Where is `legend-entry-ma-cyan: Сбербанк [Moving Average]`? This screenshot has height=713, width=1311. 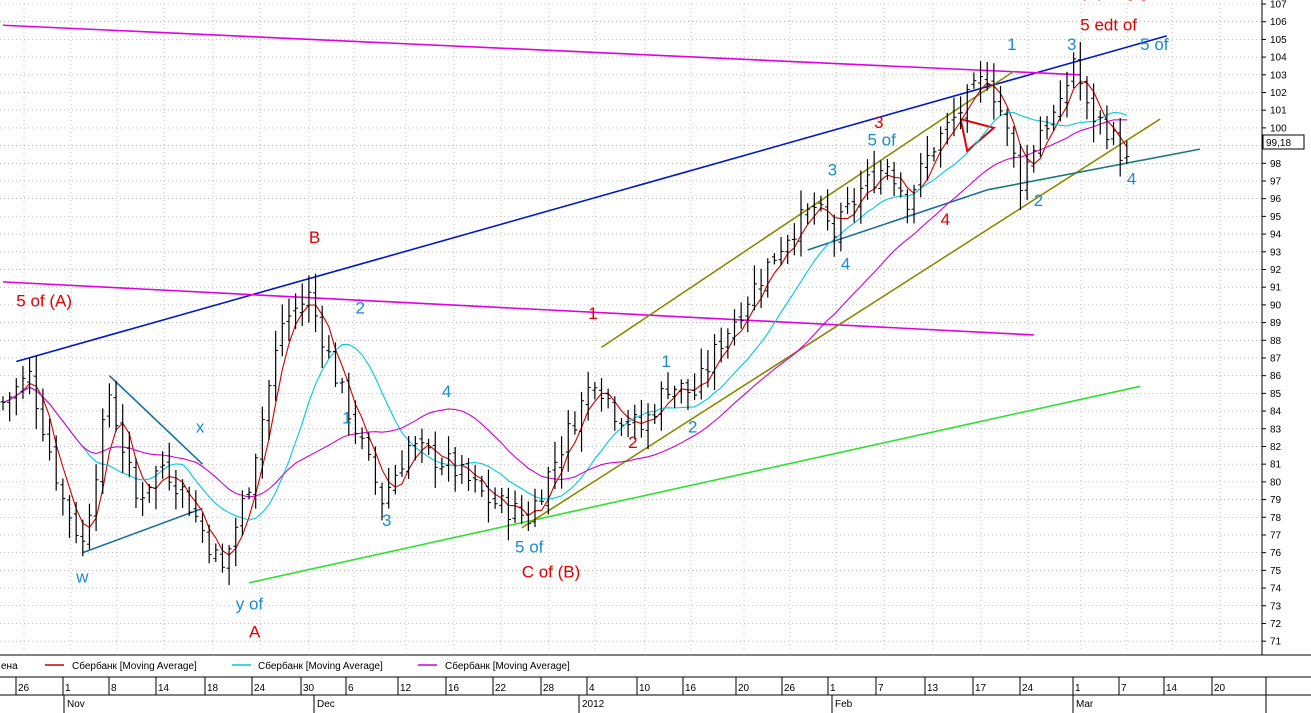
legend-entry-ma-cyan: Сбербанк [Moving Average] is located at coordinates (320, 666).